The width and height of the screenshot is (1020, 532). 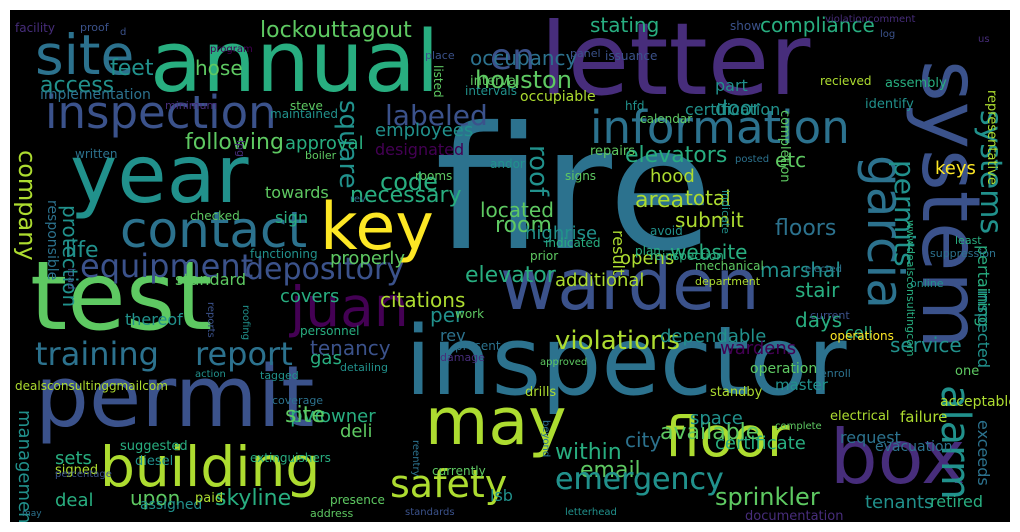 I want to click on cloud-word: citations, so click(x=423, y=300).